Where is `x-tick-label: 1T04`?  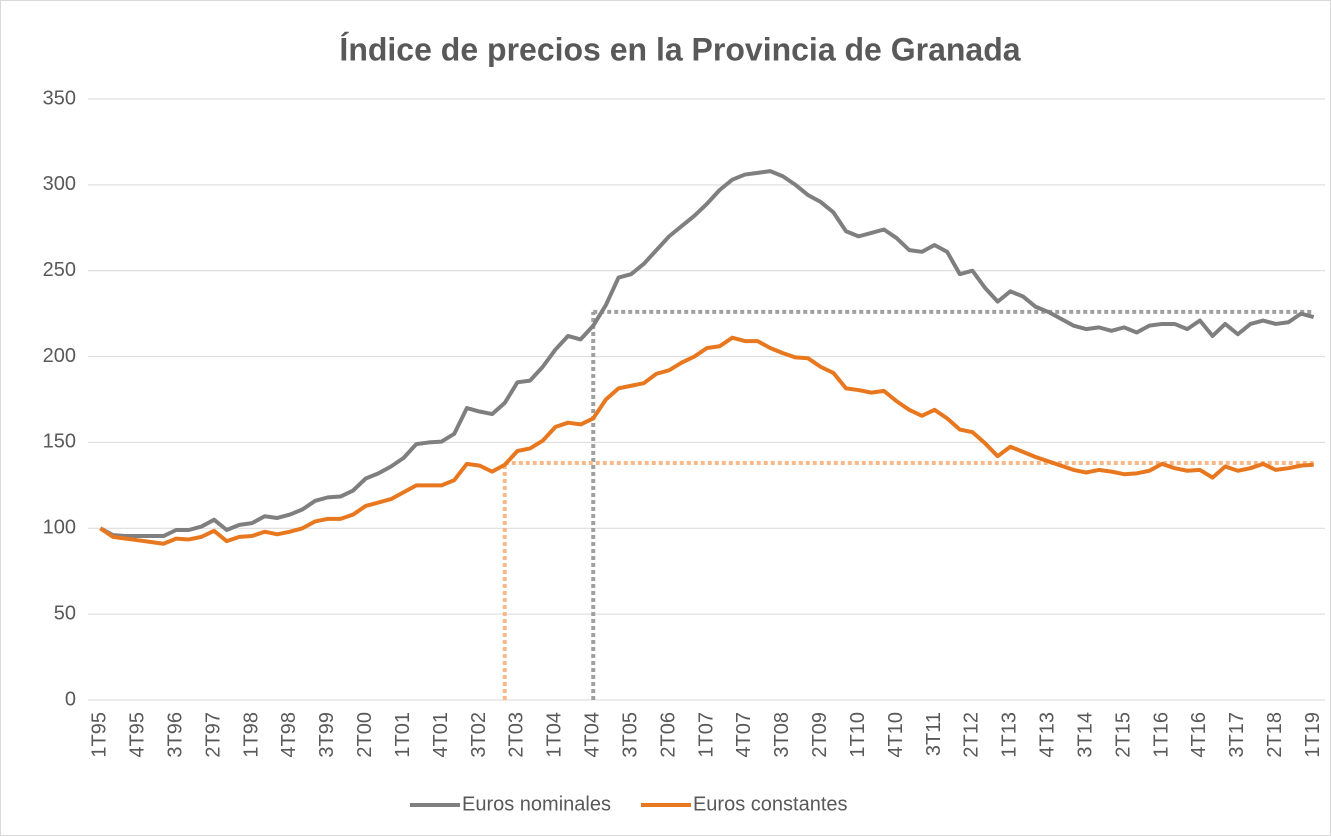
x-tick-label: 1T04 is located at coordinates (555, 735).